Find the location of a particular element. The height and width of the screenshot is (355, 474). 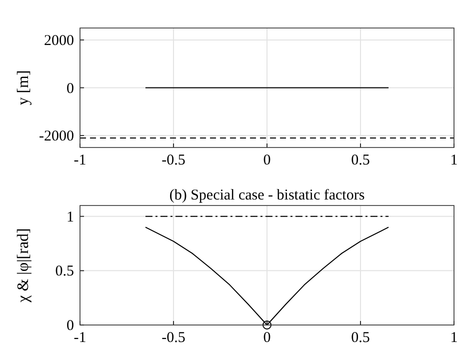

y-axis-title: χ & |φ|[rad] is located at coordinates (23, 266).